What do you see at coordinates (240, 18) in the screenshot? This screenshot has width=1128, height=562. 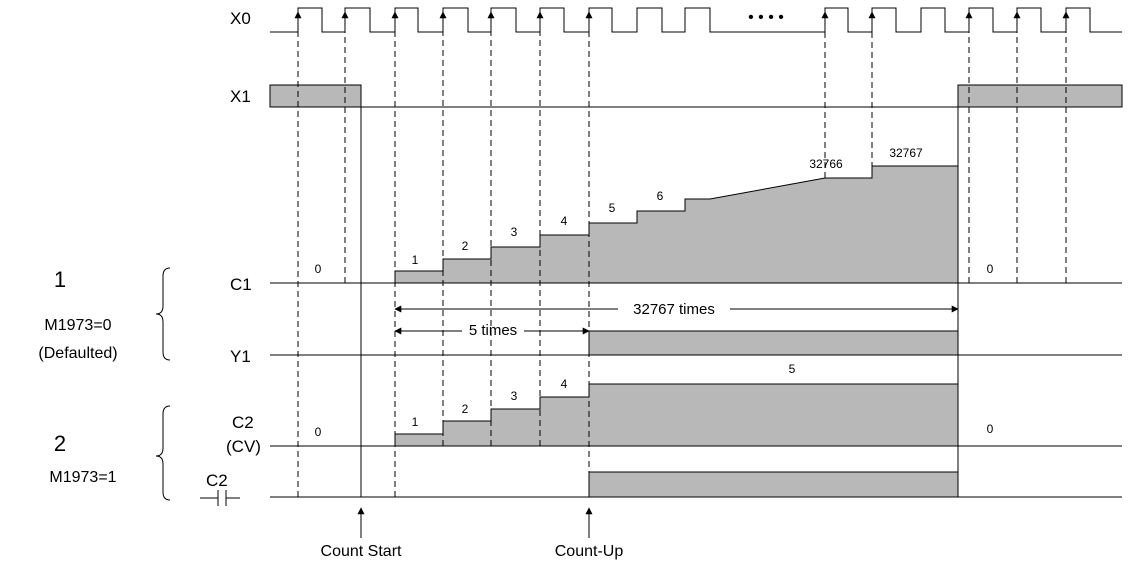 I see `signal-label-x0: X0` at bounding box center [240, 18].